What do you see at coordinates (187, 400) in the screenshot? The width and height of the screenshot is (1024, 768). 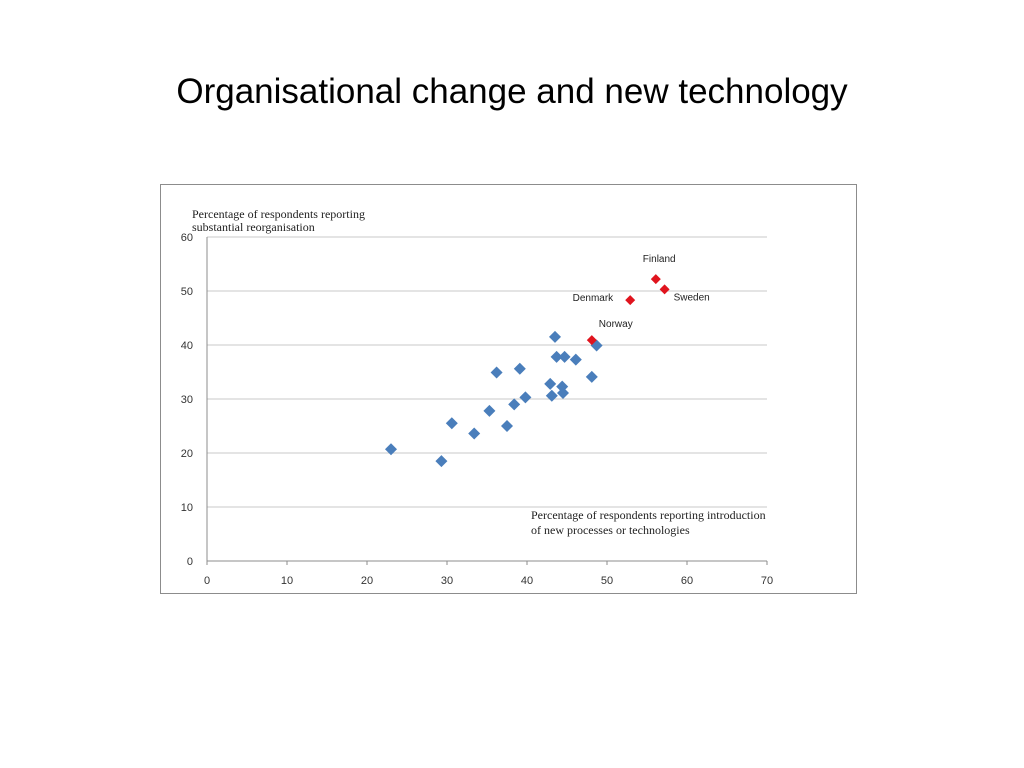 I see `y-tick-label: 30` at bounding box center [187, 400].